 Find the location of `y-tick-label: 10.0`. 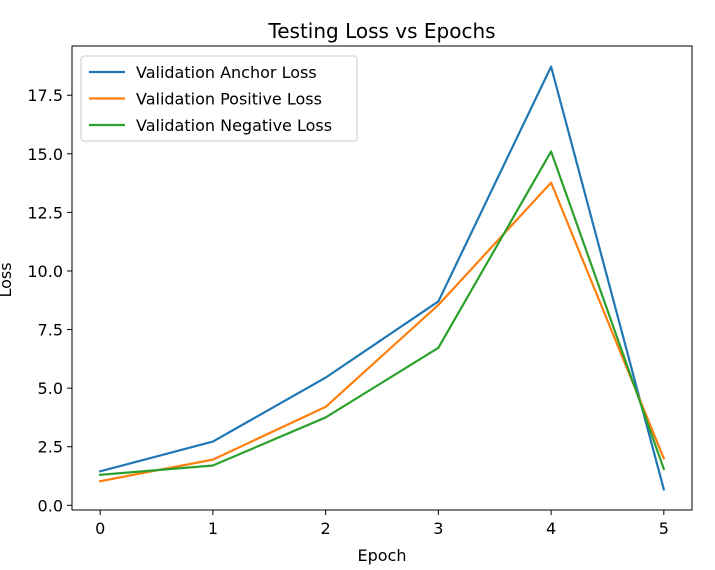

y-tick-label: 10.0 is located at coordinates (45, 271).